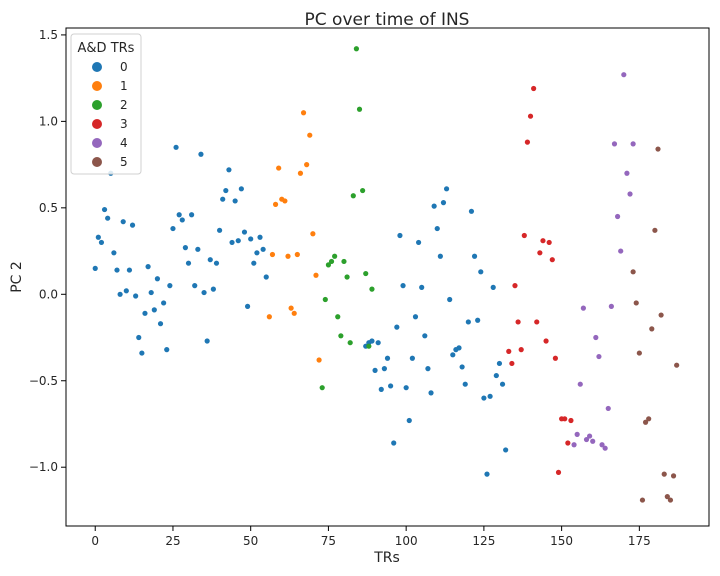 This screenshot has width=720, height=576. Describe the element at coordinates (48, 208) in the screenshot. I see `y-tick-label-3: 0.5` at that location.